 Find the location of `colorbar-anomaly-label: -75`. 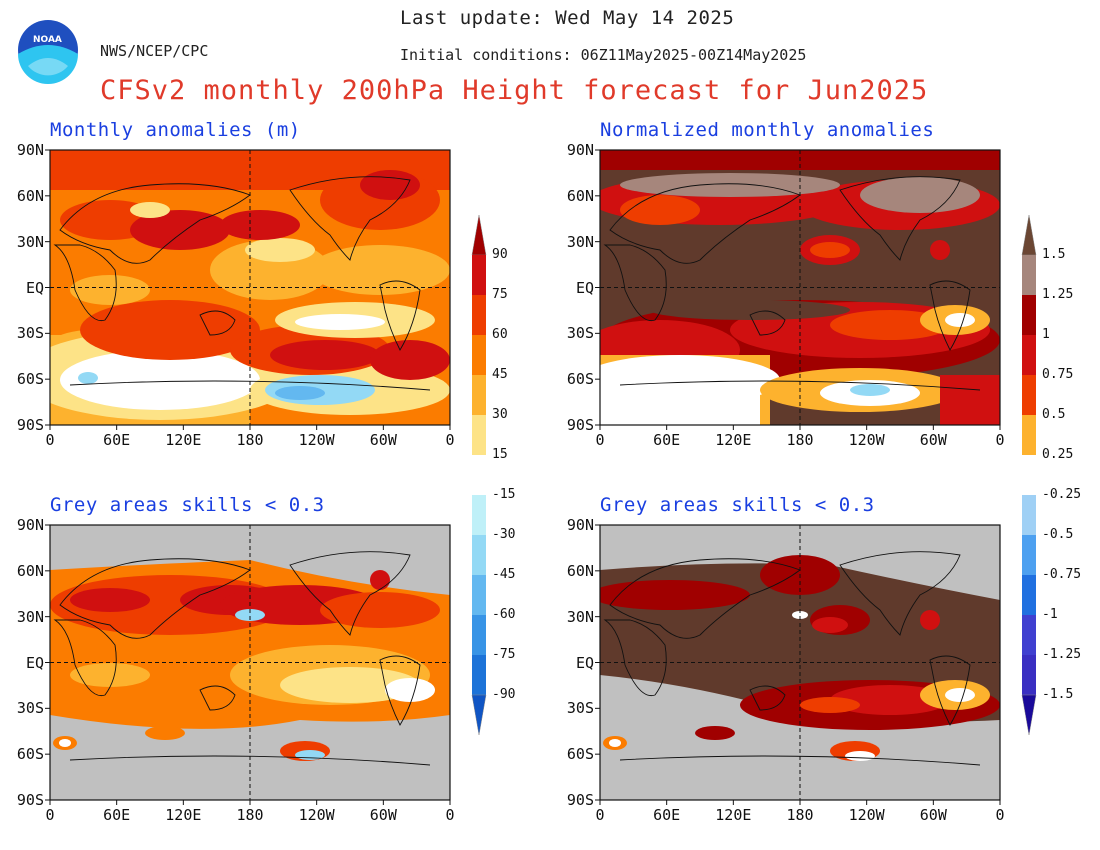

colorbar-anomaly-label: -75 is located at coordinates (504, 654).